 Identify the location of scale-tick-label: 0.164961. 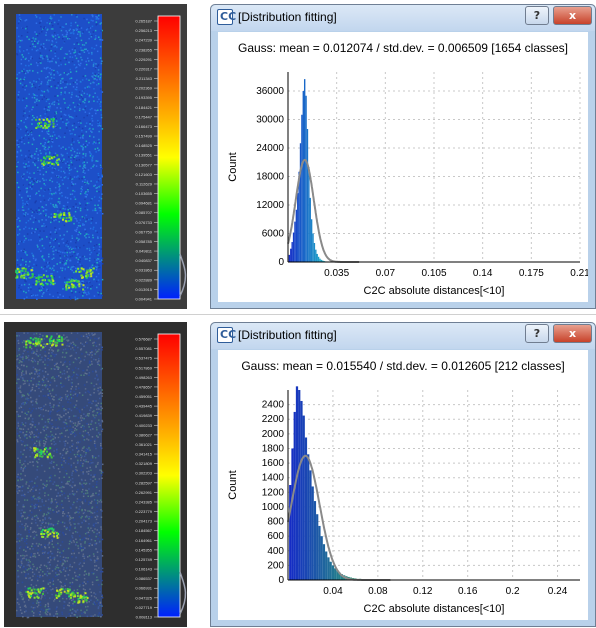
(143, 540).